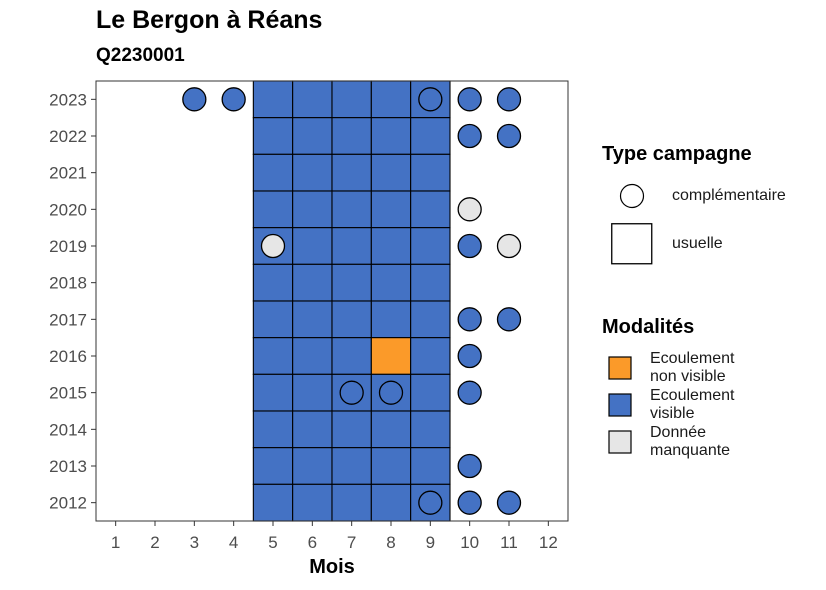  I want to click on y-tick-label: 2016, so click(68, 356).